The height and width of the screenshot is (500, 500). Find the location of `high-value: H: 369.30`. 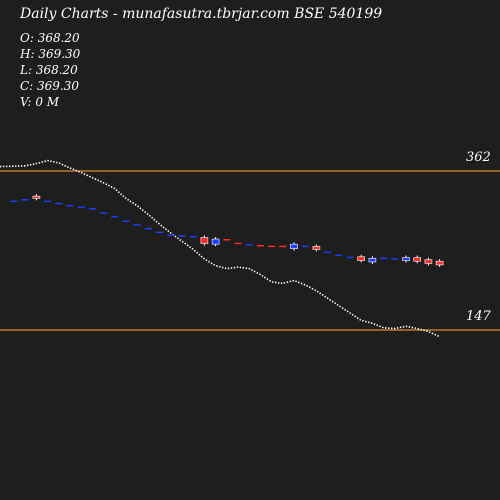

high-value: H: 369.30 is located at coordinates (50, 54).